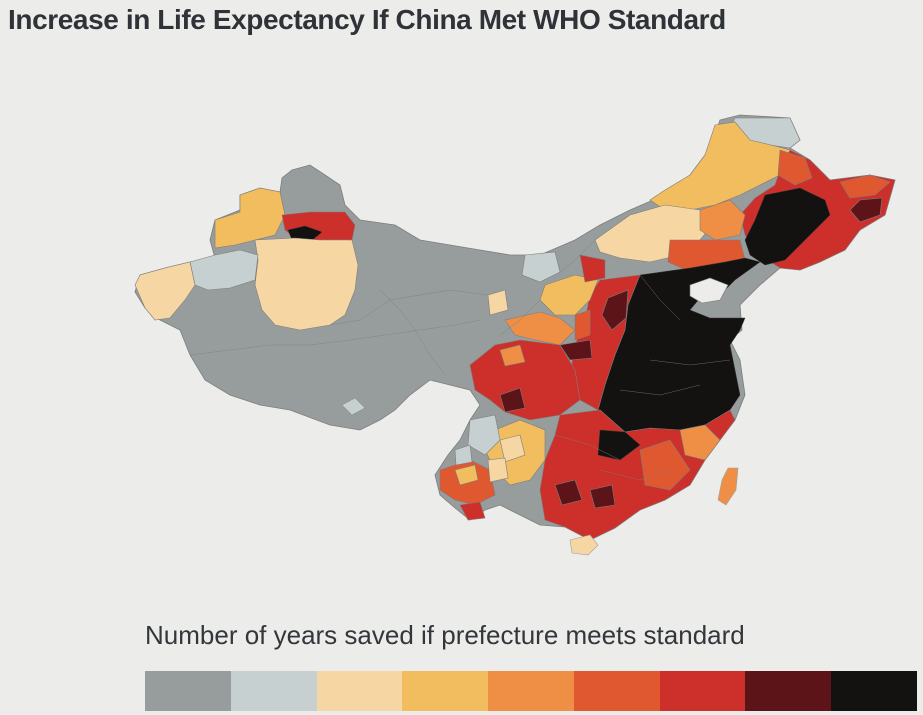  I want to click on color-legend, so click(531, 691).